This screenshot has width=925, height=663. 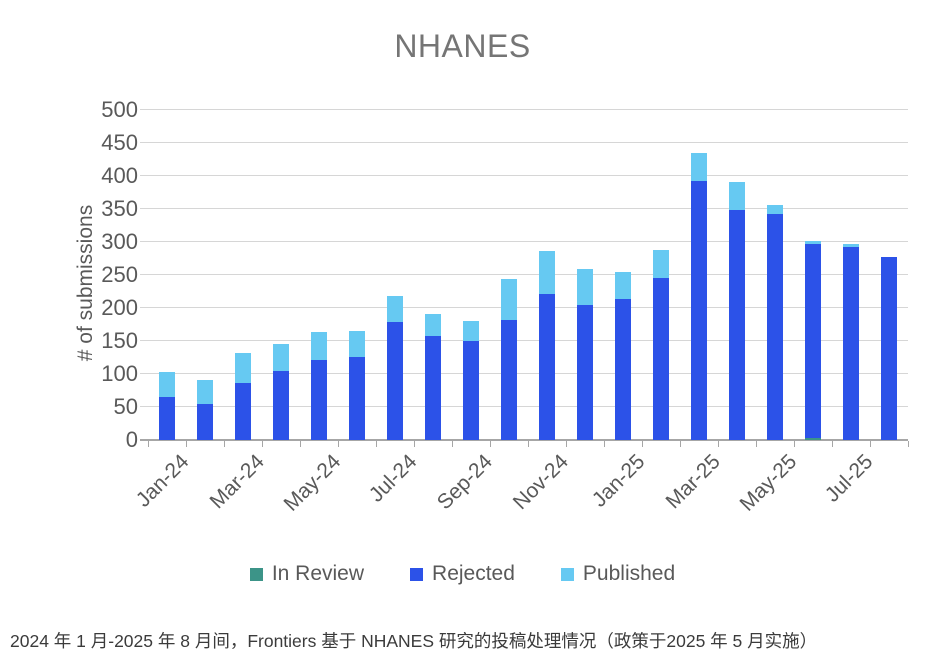 I want to click on x-tick-label: Sep-24, so click(x=465, y=482).